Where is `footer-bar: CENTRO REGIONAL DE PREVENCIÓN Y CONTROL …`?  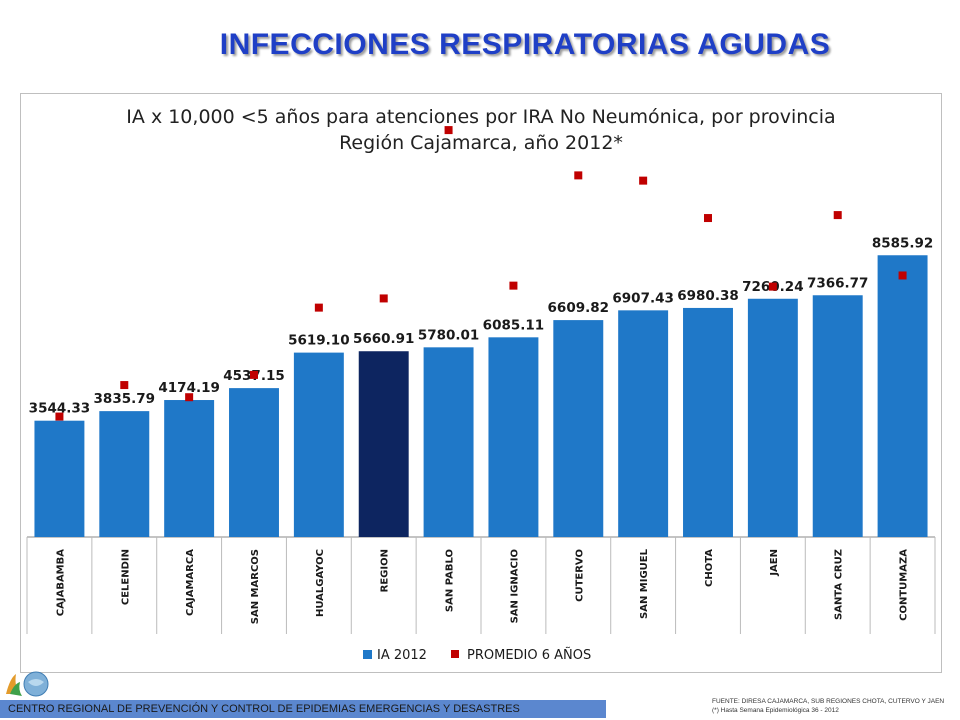 footer-bar: CENTRO REGIONAL DE PREVENCIÓN Y CONTROL … is located at coordinates (303, 709).